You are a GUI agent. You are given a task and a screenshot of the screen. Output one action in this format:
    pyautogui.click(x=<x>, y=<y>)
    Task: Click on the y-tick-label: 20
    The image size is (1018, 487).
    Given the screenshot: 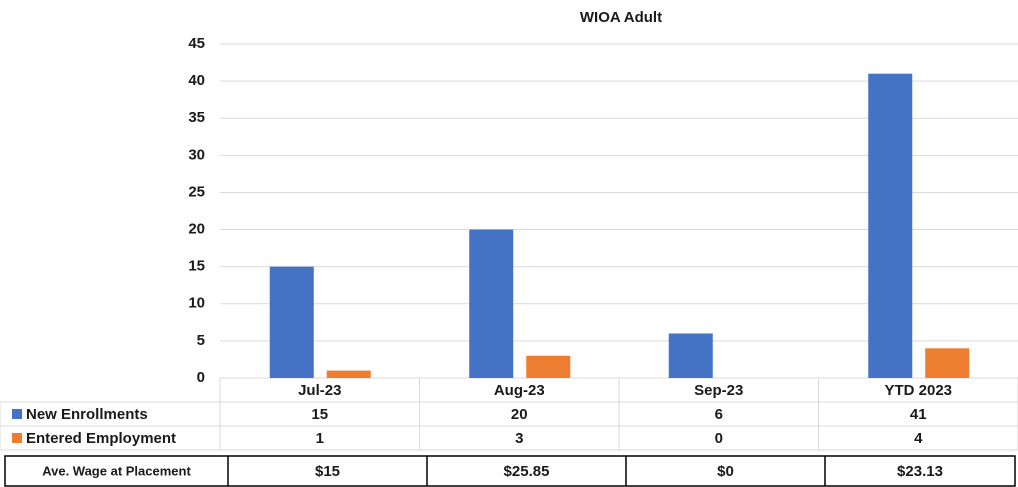 What is the action you would take?
    pyautogui.click(x=196, y=229)
    